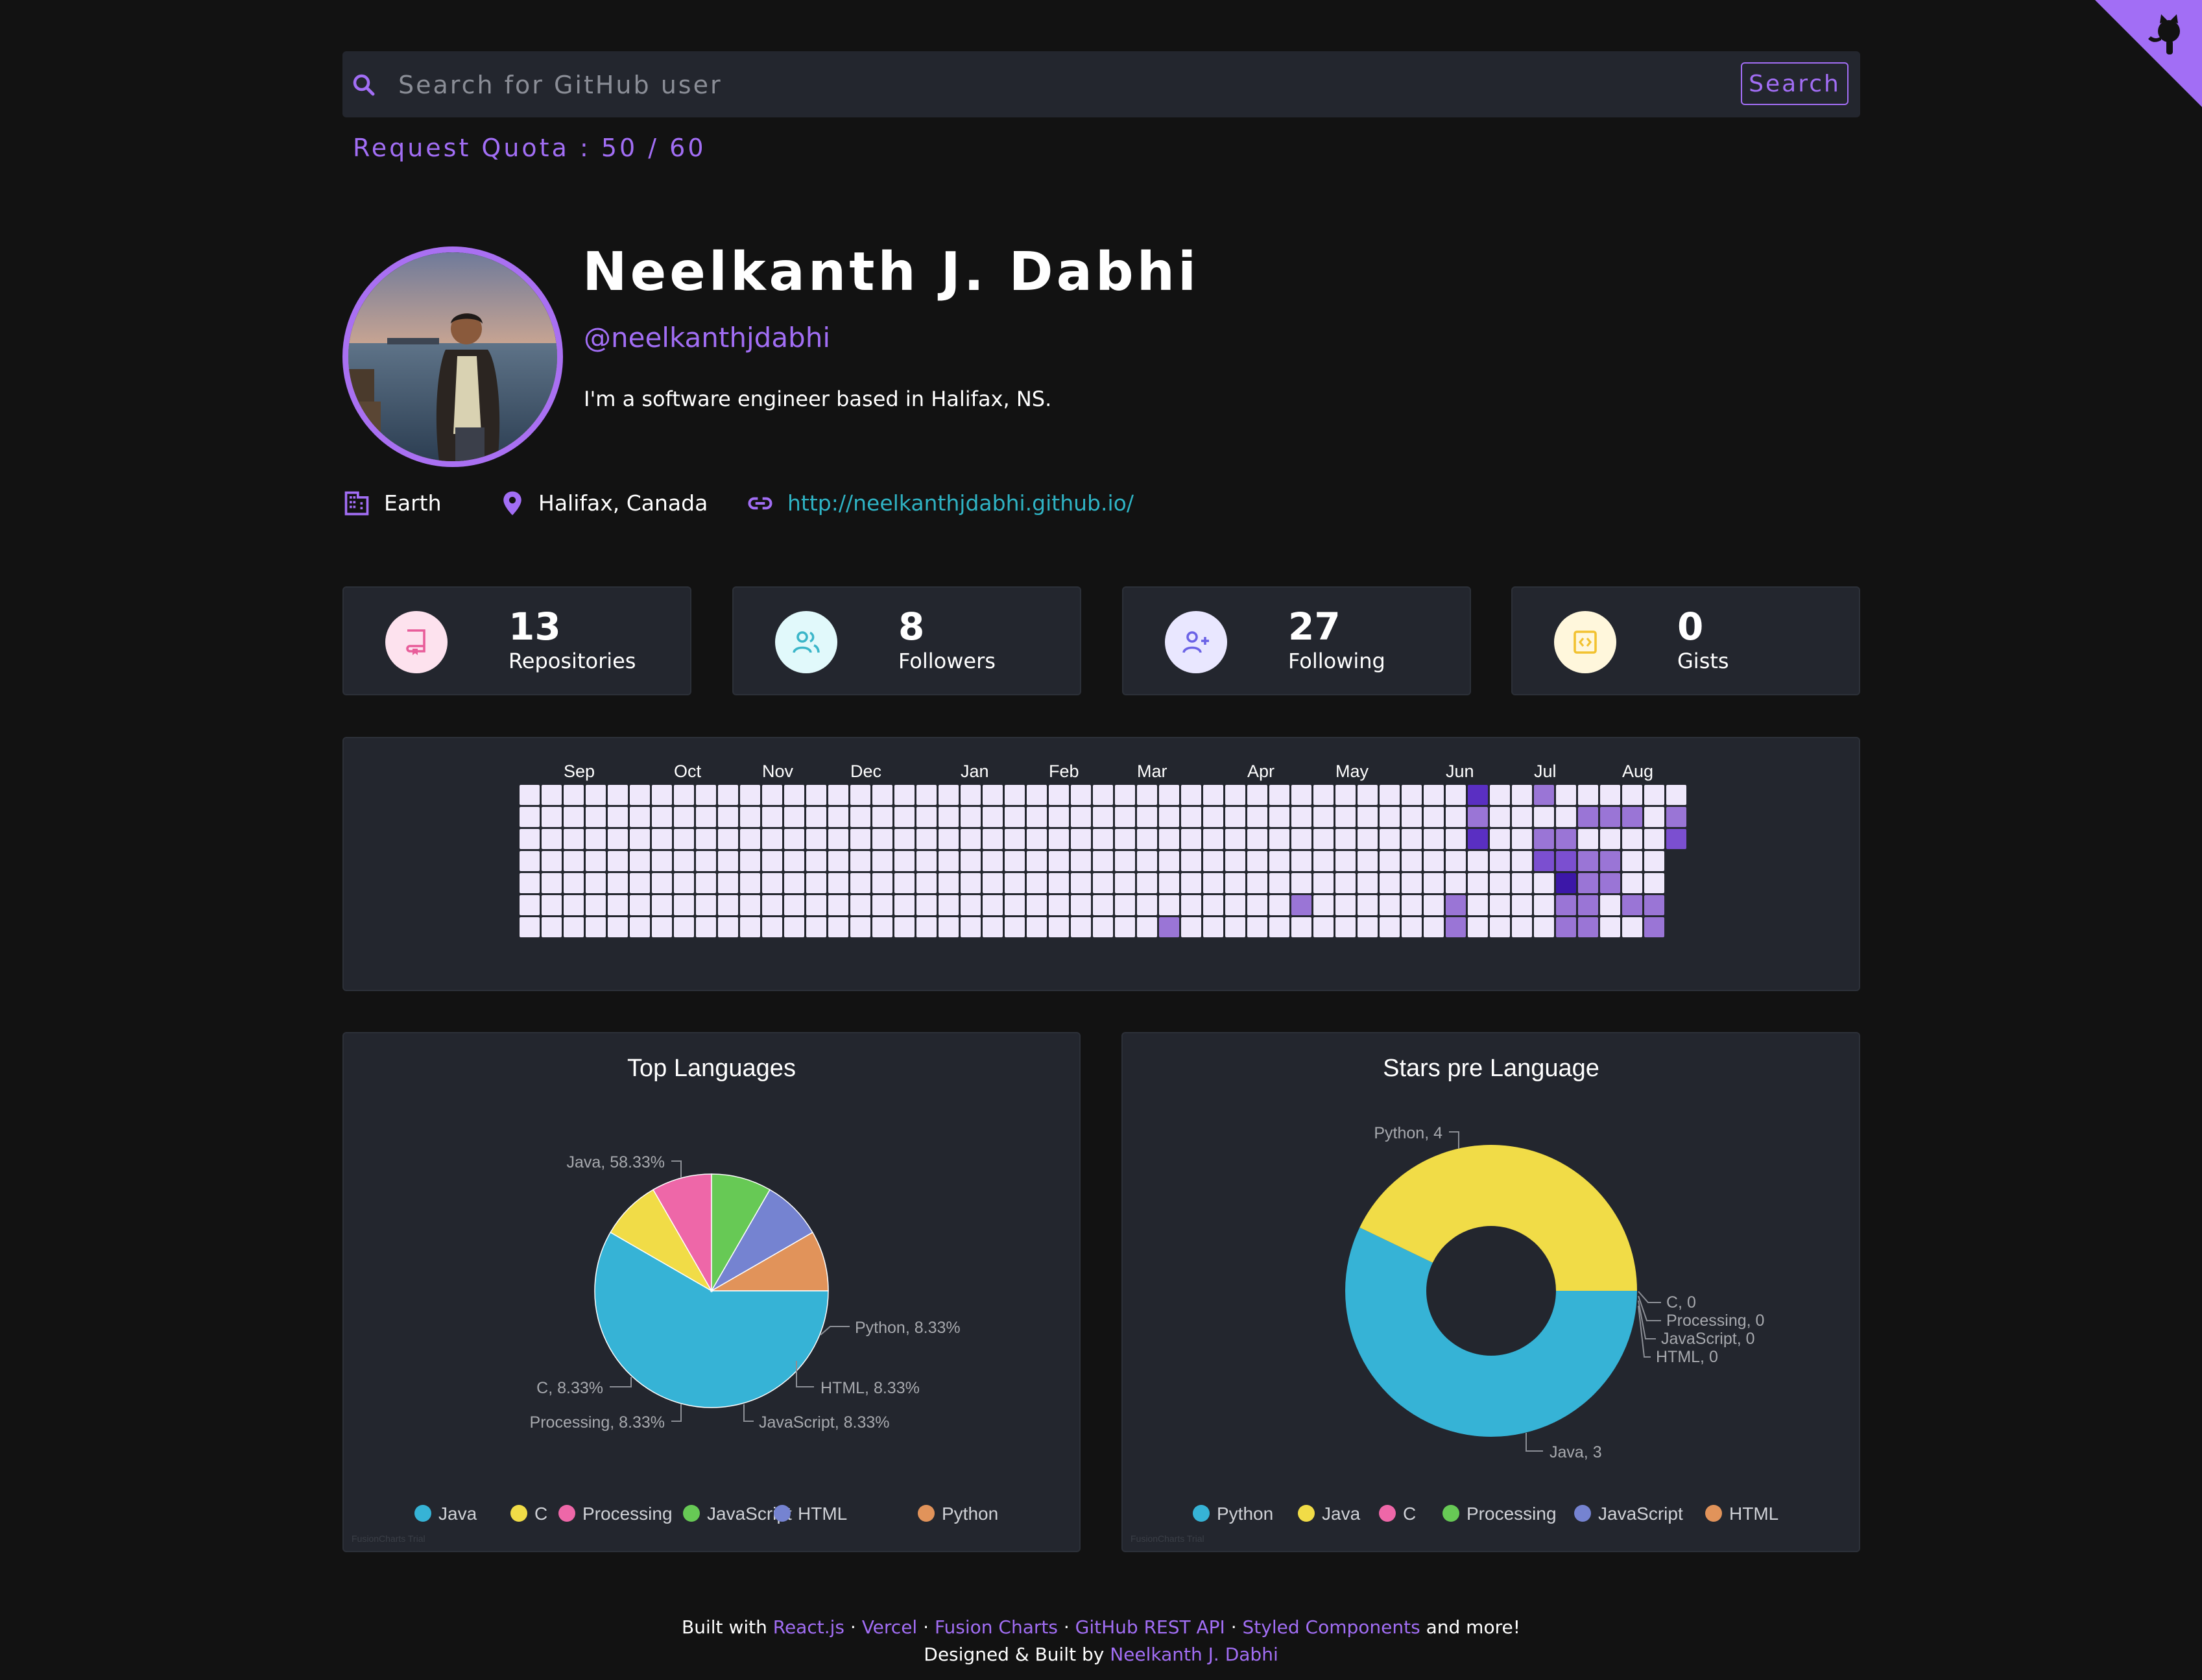  I want to click on legend-item: C, so click(1409, 1514).